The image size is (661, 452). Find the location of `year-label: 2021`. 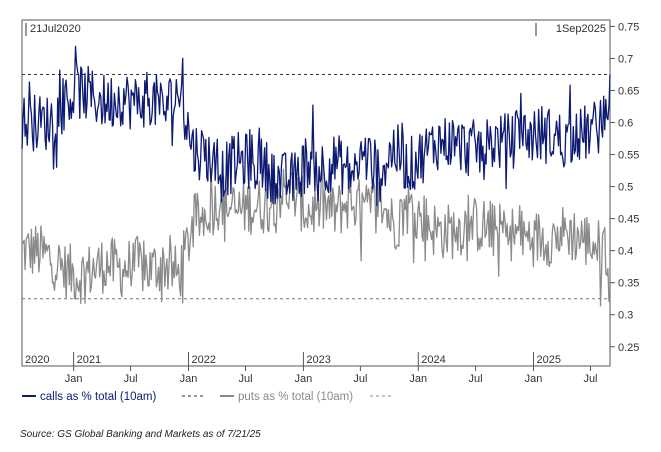

year-label: 2021 is located at coordinates (89, 360).